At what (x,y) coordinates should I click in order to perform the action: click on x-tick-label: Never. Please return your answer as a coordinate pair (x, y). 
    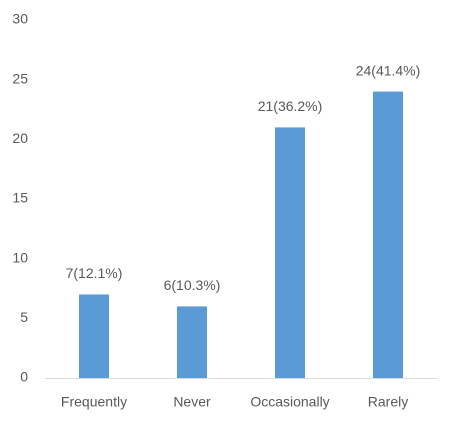
    Looking at the image, I should click on (192, 402).